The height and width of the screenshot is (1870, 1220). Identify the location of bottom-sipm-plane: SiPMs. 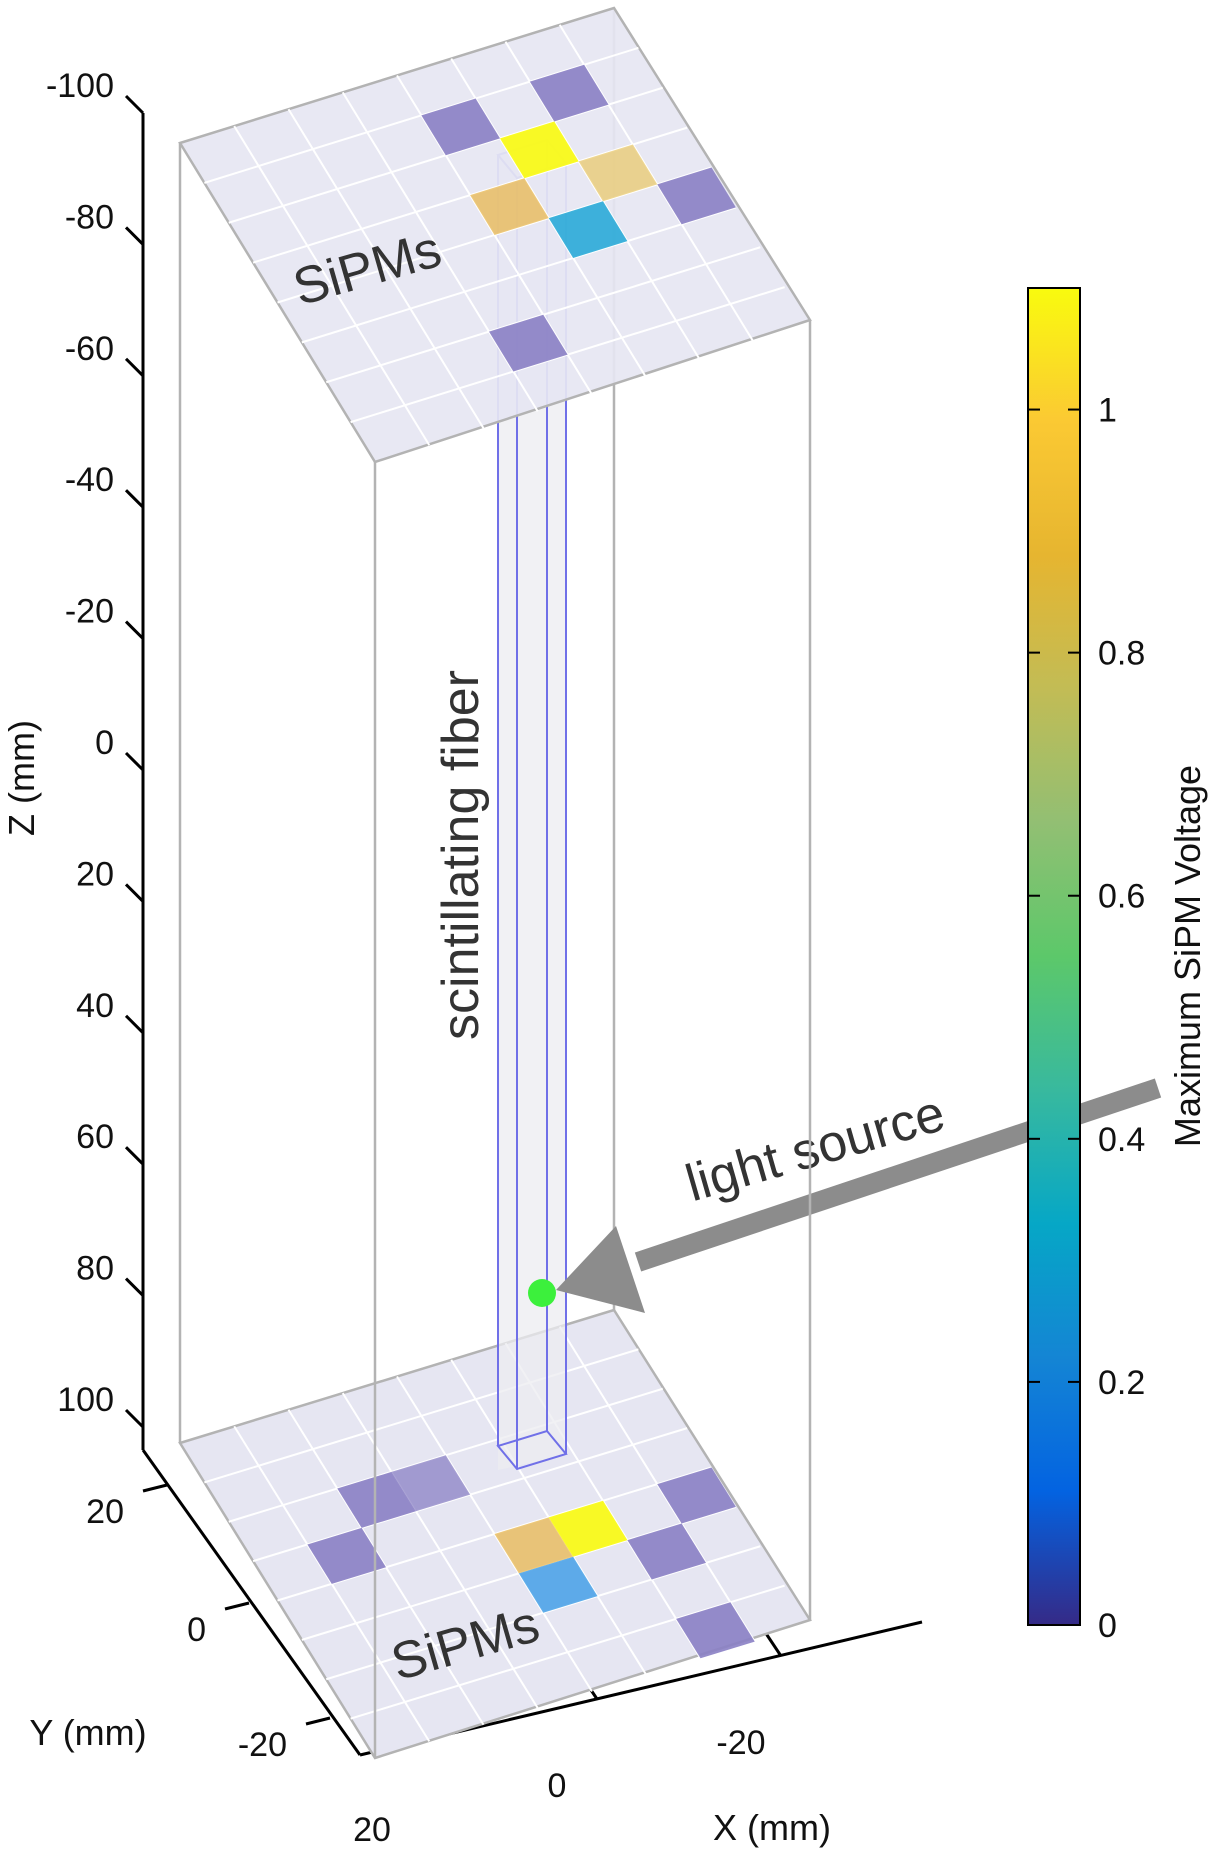
(495, 1534).